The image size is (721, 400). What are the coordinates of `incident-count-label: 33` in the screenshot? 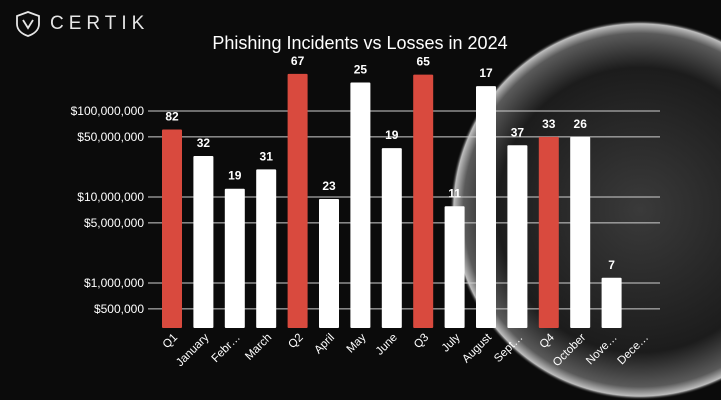 It's located at (549, 124).